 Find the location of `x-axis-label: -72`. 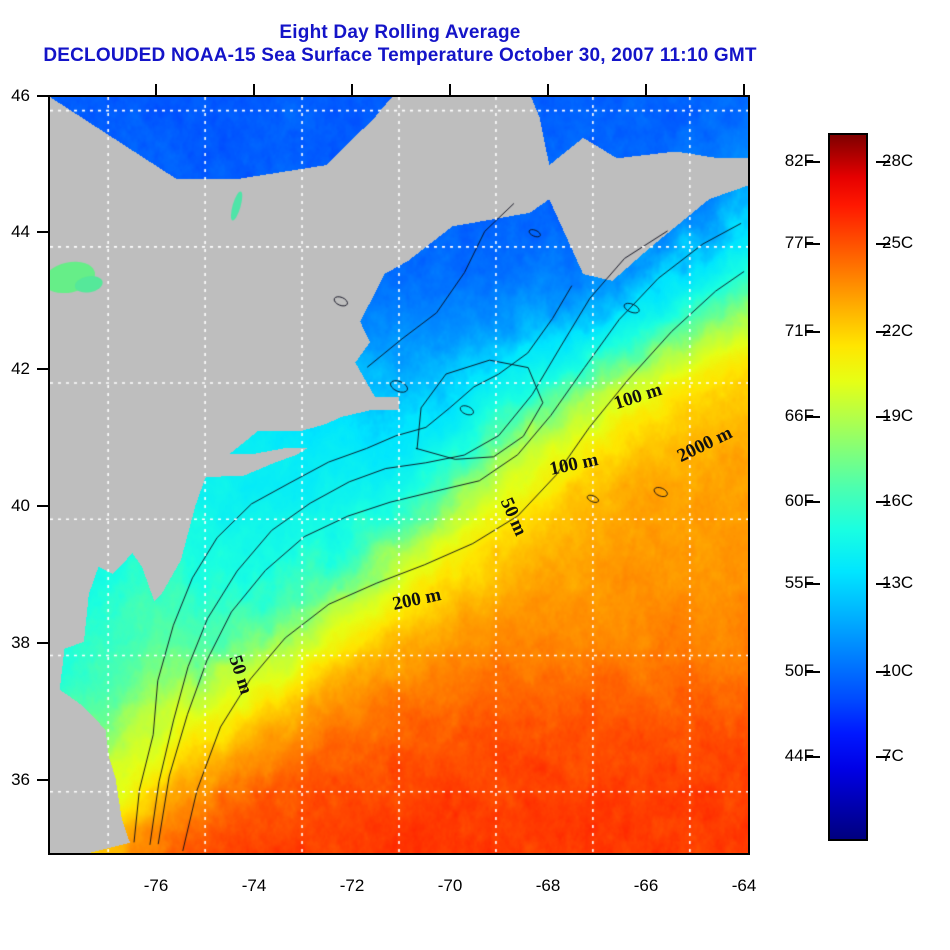

x-axis-label: -72 is located at coordinates (352, 885).